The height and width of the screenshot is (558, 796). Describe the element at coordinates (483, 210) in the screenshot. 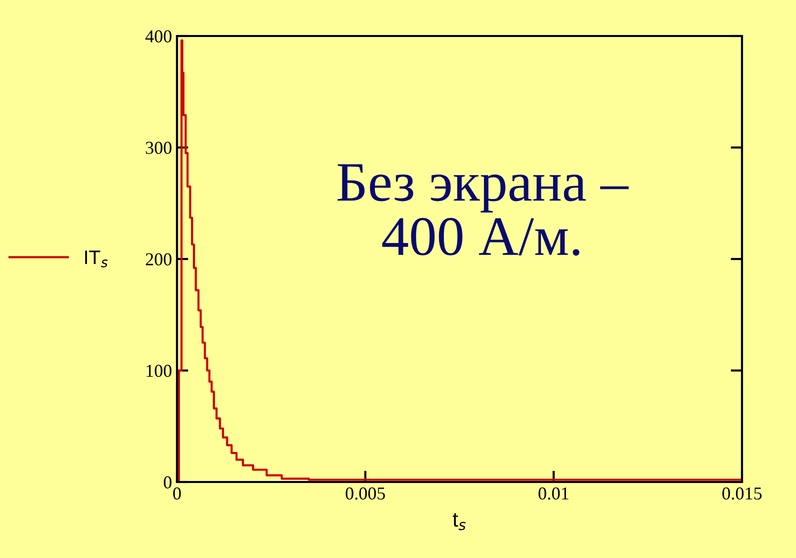

I see `annotation: Без экрана – 400 А/м.` at that location.